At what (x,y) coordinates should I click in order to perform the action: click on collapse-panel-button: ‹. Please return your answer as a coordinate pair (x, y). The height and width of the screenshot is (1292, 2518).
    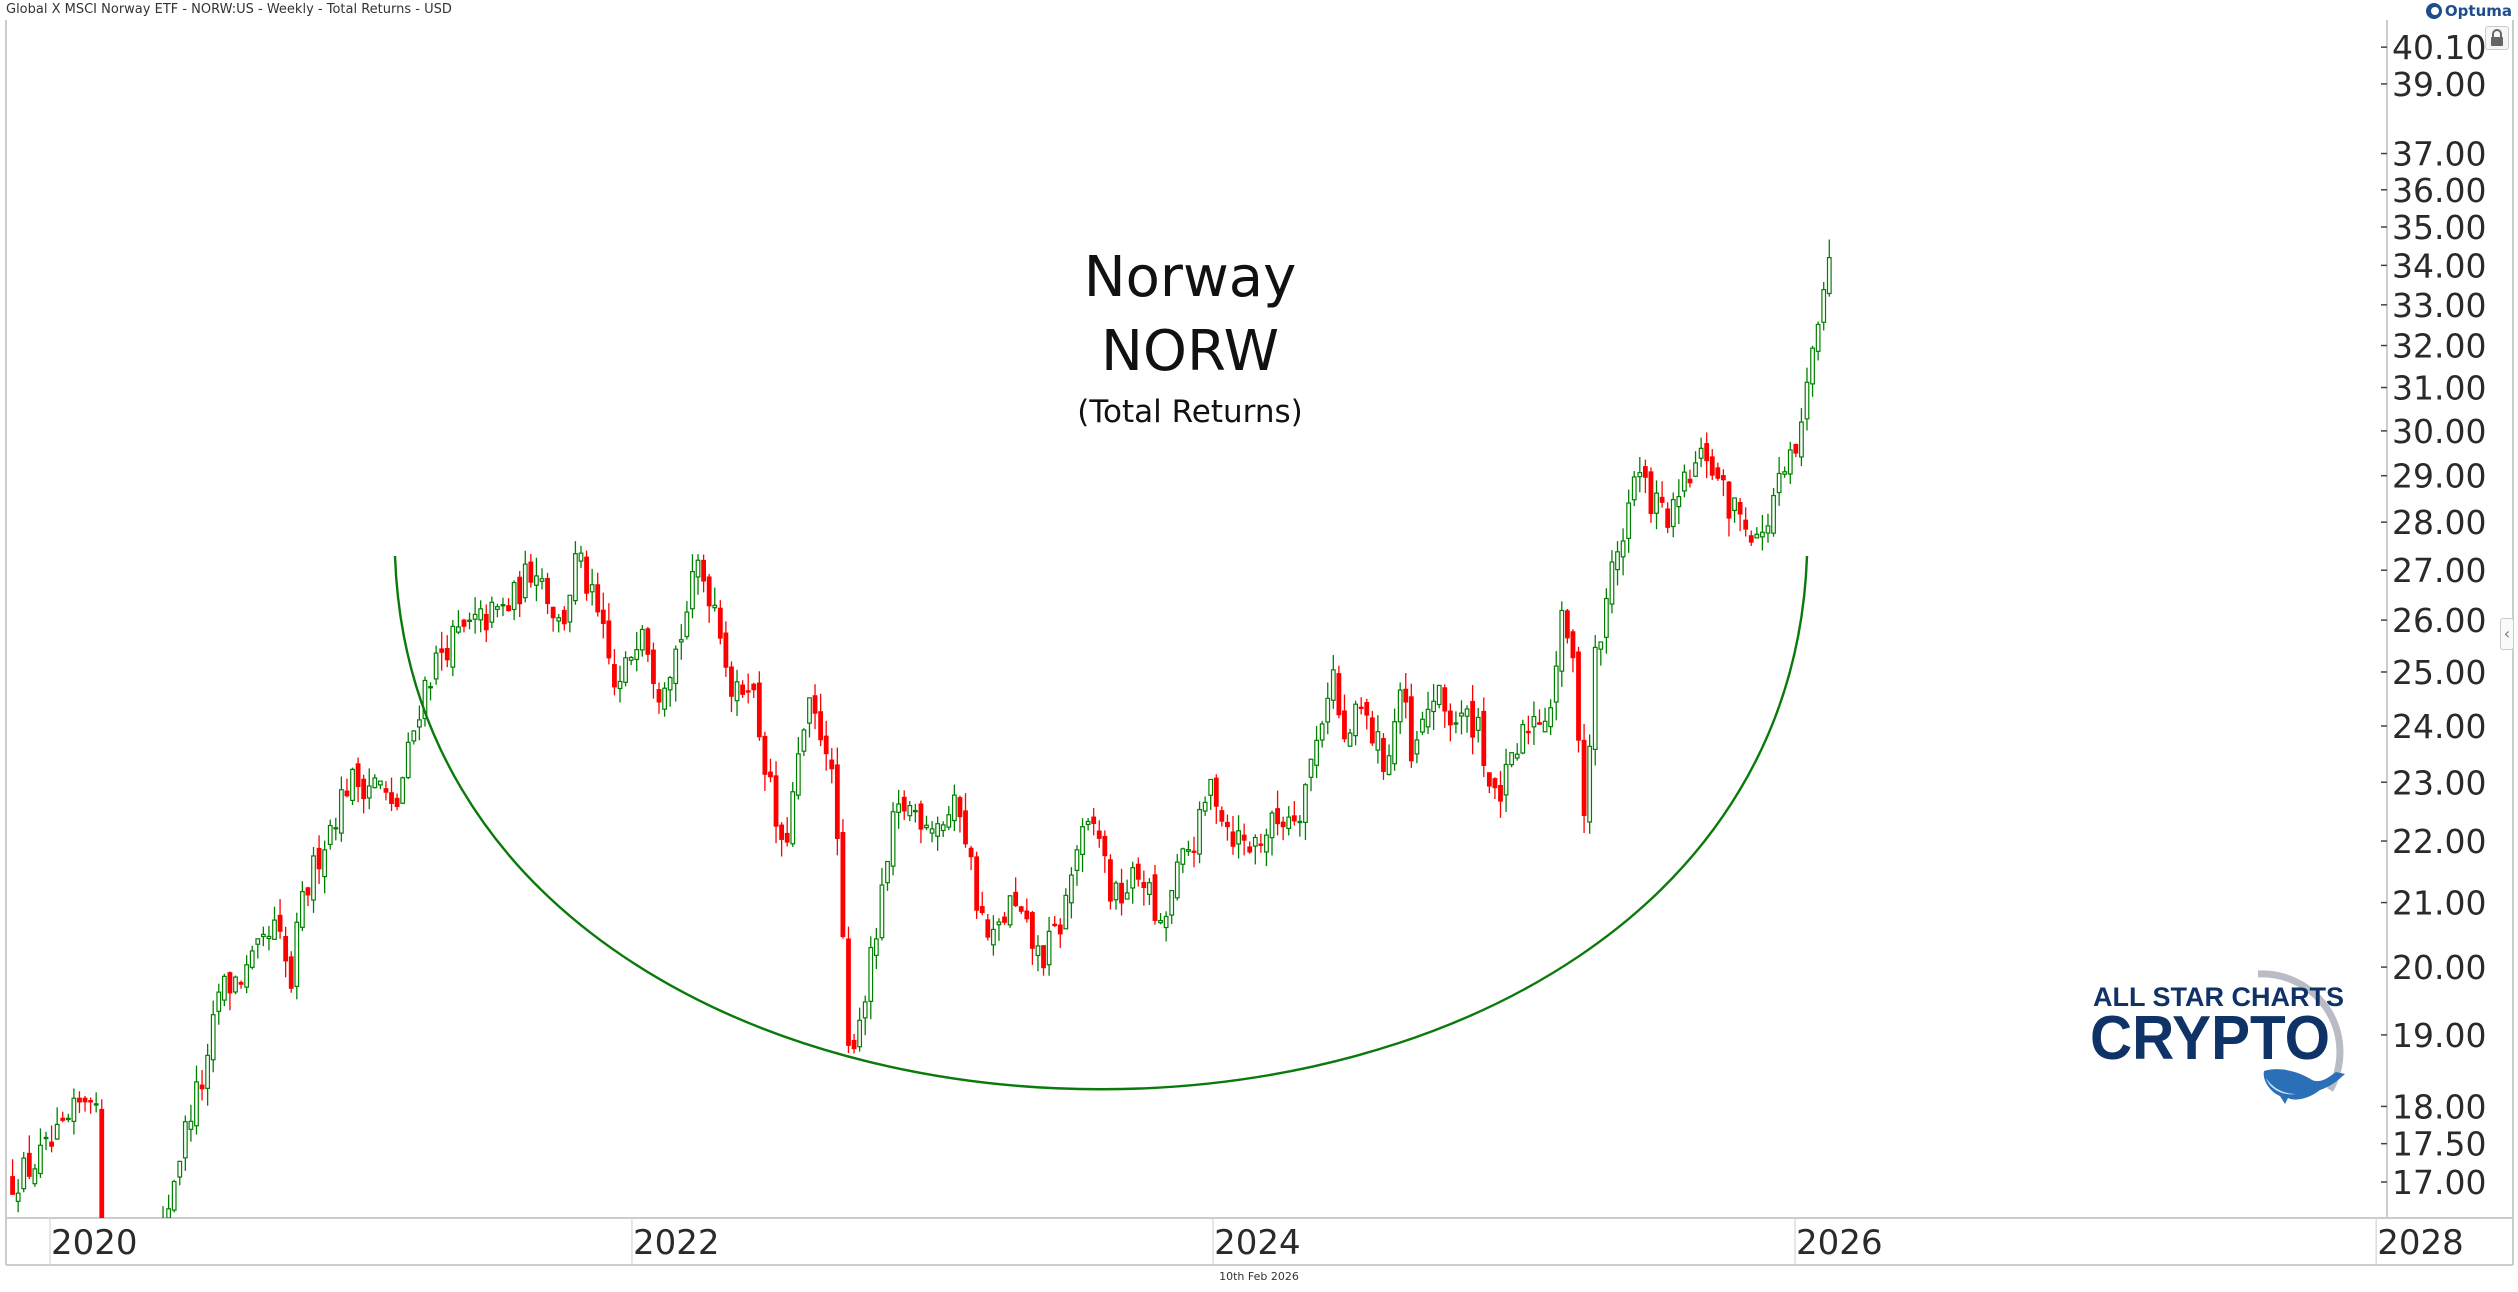
    Looking at the image, I should click on (2507, 634).